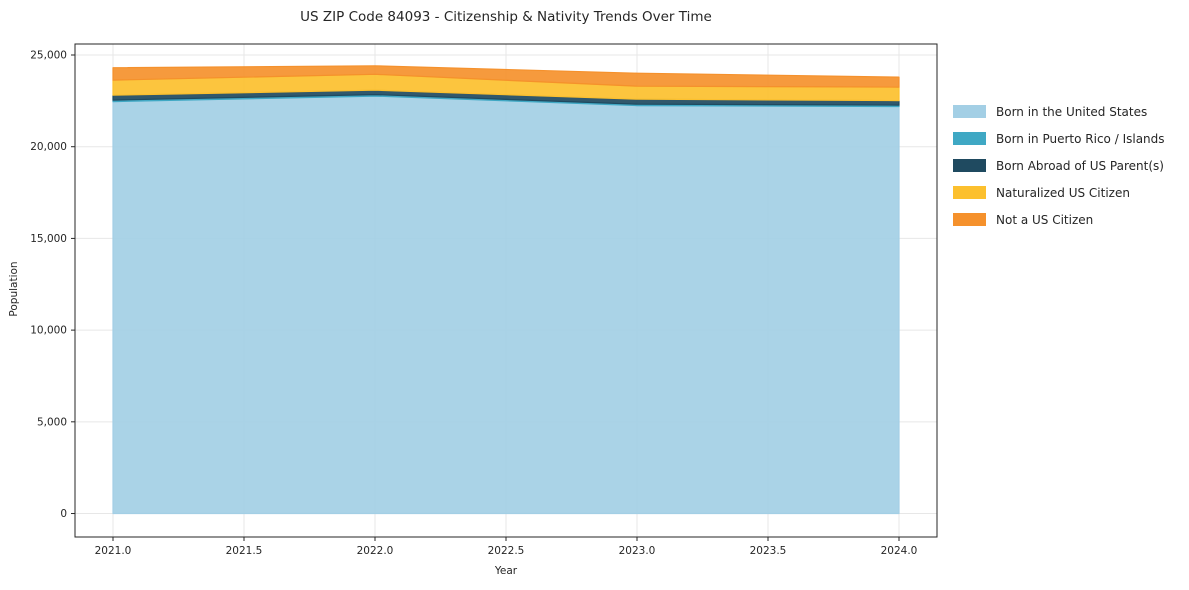  What do you see at coordinates (1080, 165) in the screenshot?
I see `legend-label: Born Abroad of US Parent(s)` at bounding box center [1080, 165].